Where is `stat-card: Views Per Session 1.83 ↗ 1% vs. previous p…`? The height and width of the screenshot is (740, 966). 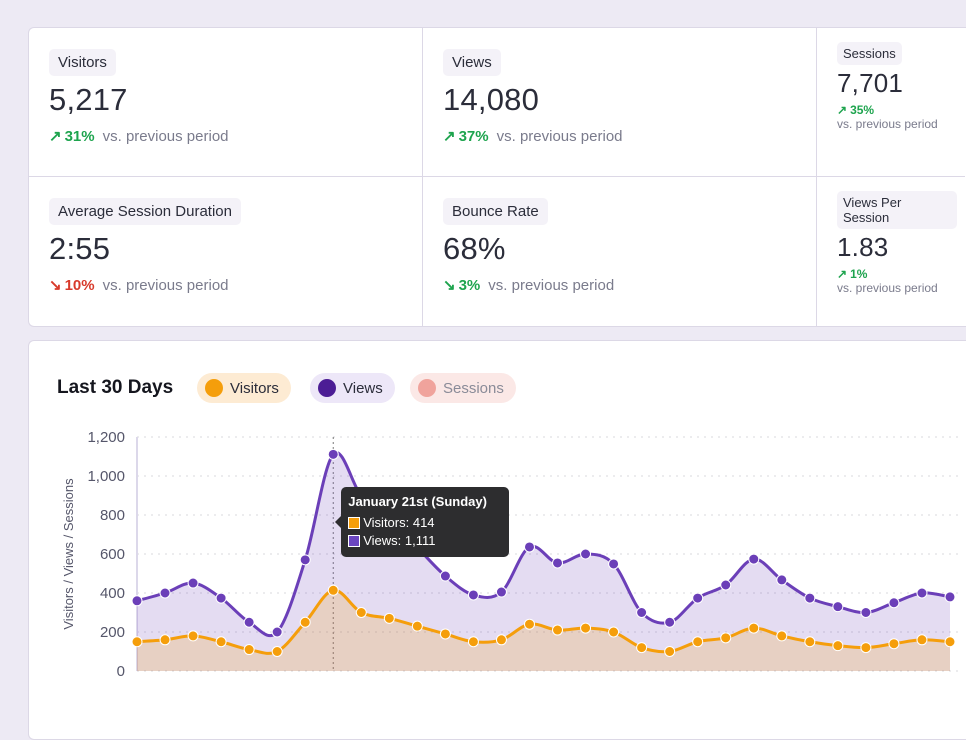
stat-card: Views Per Session 1.83 ↗ 1% vs. previous p… is located at coordinates (891, 251).